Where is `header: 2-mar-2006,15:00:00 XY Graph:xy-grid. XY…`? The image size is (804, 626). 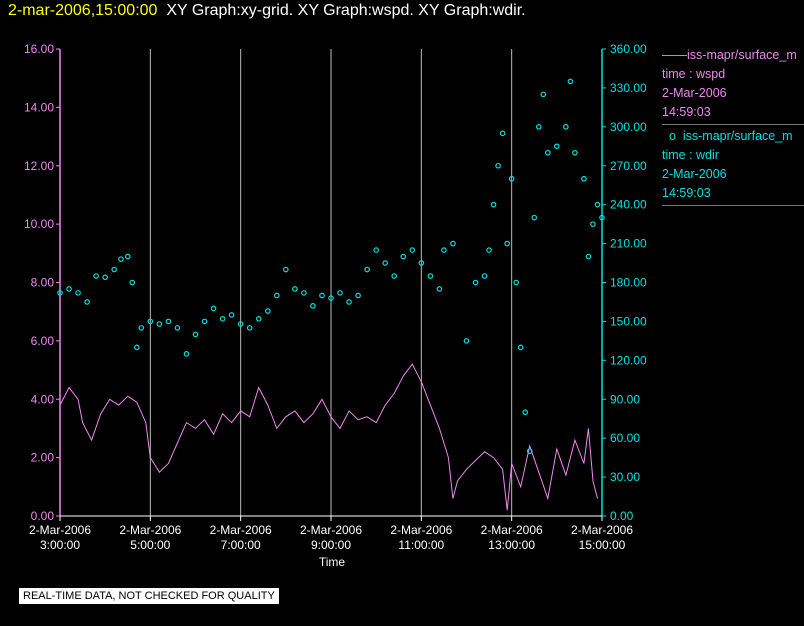 header: 2-mar-2006,15:00:00 XY Graph:xy-grid. XY… is located at coordinates (267, 11).